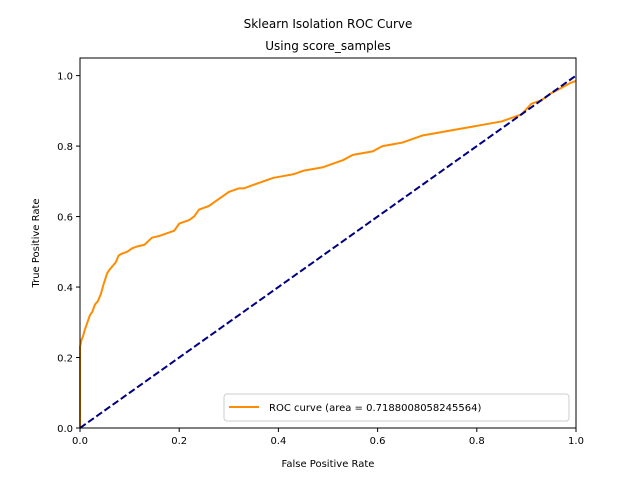 This screenshot has width=640, height=480. I want to click on x-tick-label: 0.6, so click(378, 441).